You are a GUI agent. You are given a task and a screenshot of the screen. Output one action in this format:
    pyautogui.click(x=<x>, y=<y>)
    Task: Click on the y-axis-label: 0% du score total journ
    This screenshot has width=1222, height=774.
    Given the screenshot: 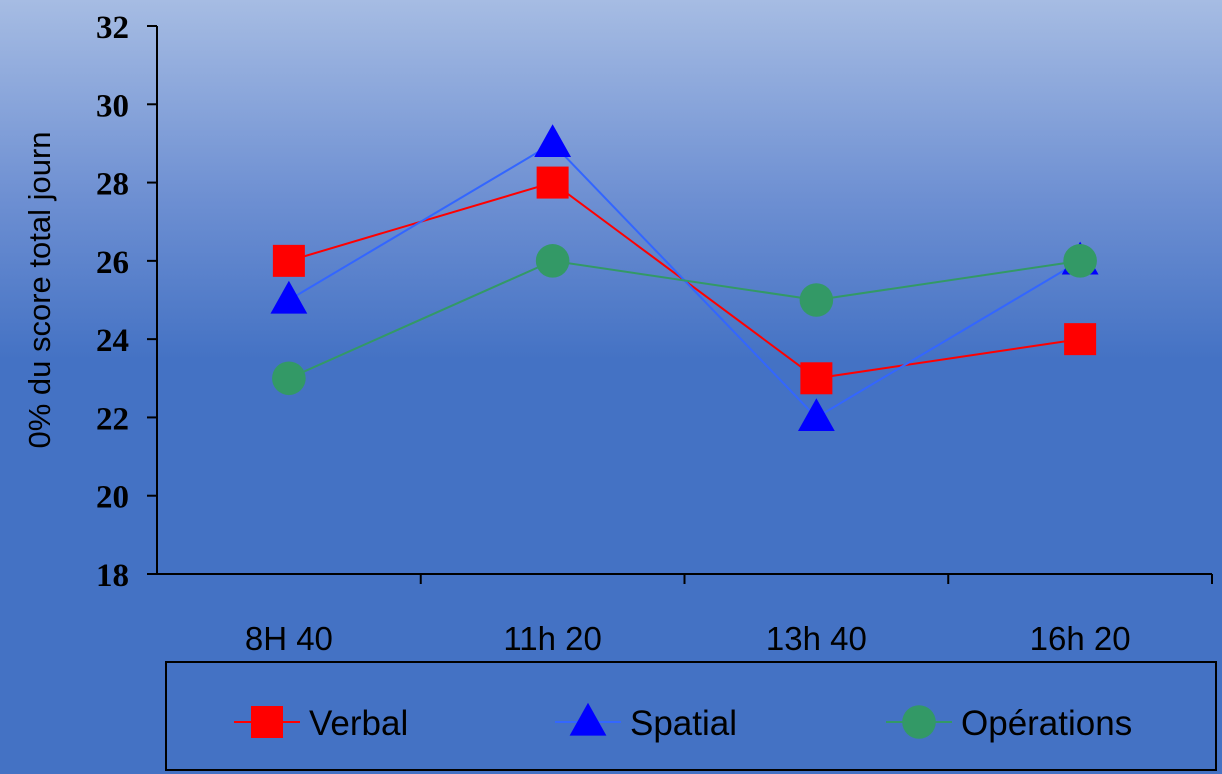 What is the action you would take?
    pyautogui.click(x=39, y=289)
    